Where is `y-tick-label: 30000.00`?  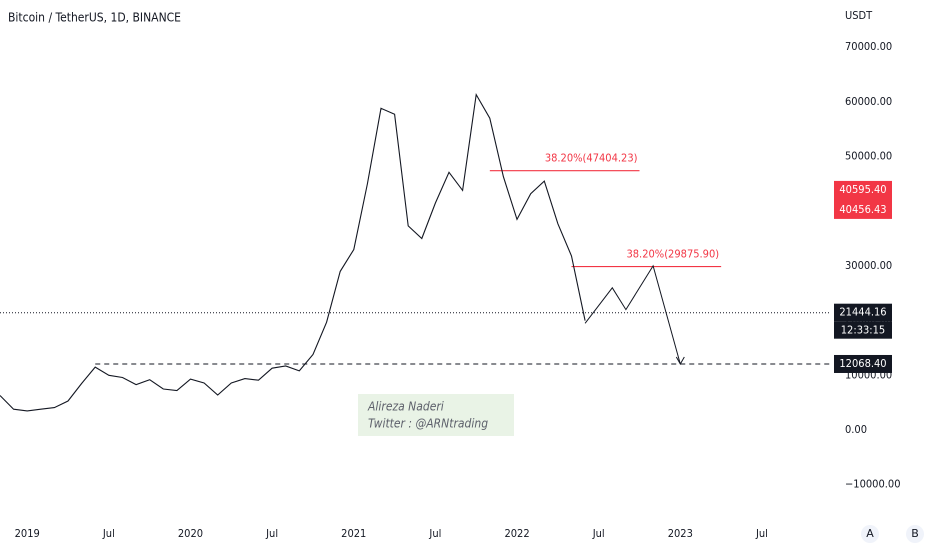
y-tick-label: 30000.00 is located at coordinates (868, 265).